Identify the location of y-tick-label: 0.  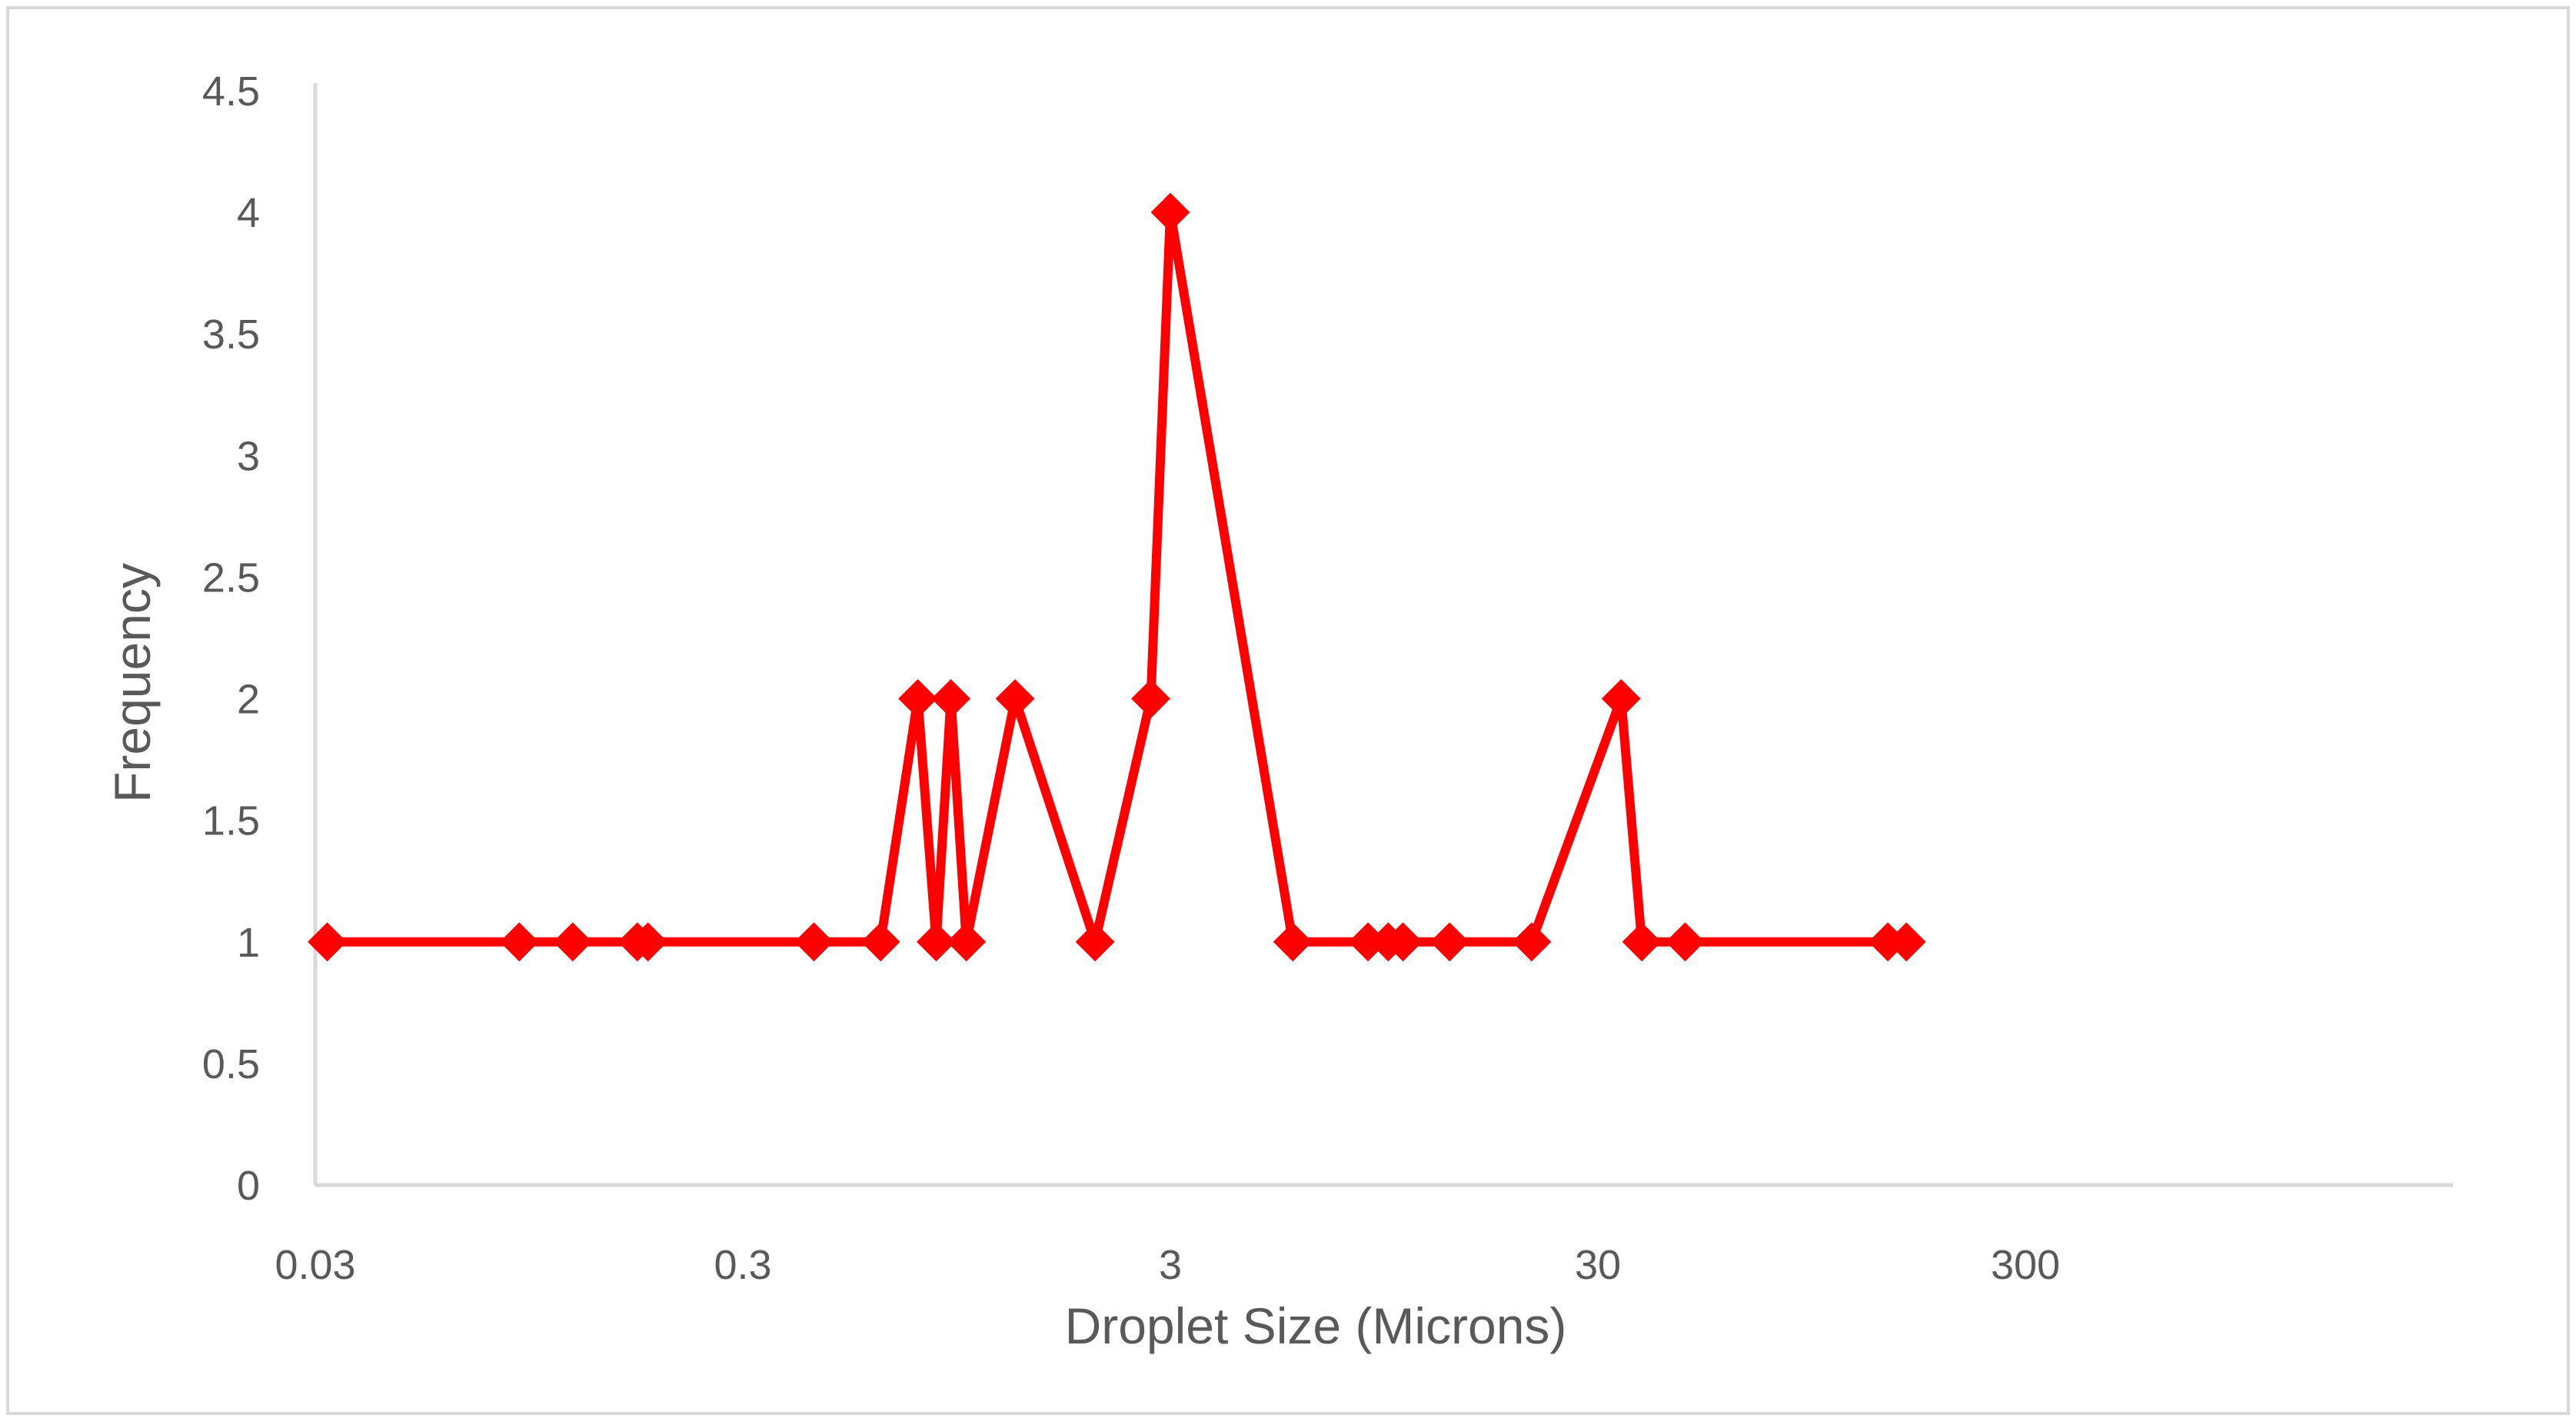
(249, 1186).